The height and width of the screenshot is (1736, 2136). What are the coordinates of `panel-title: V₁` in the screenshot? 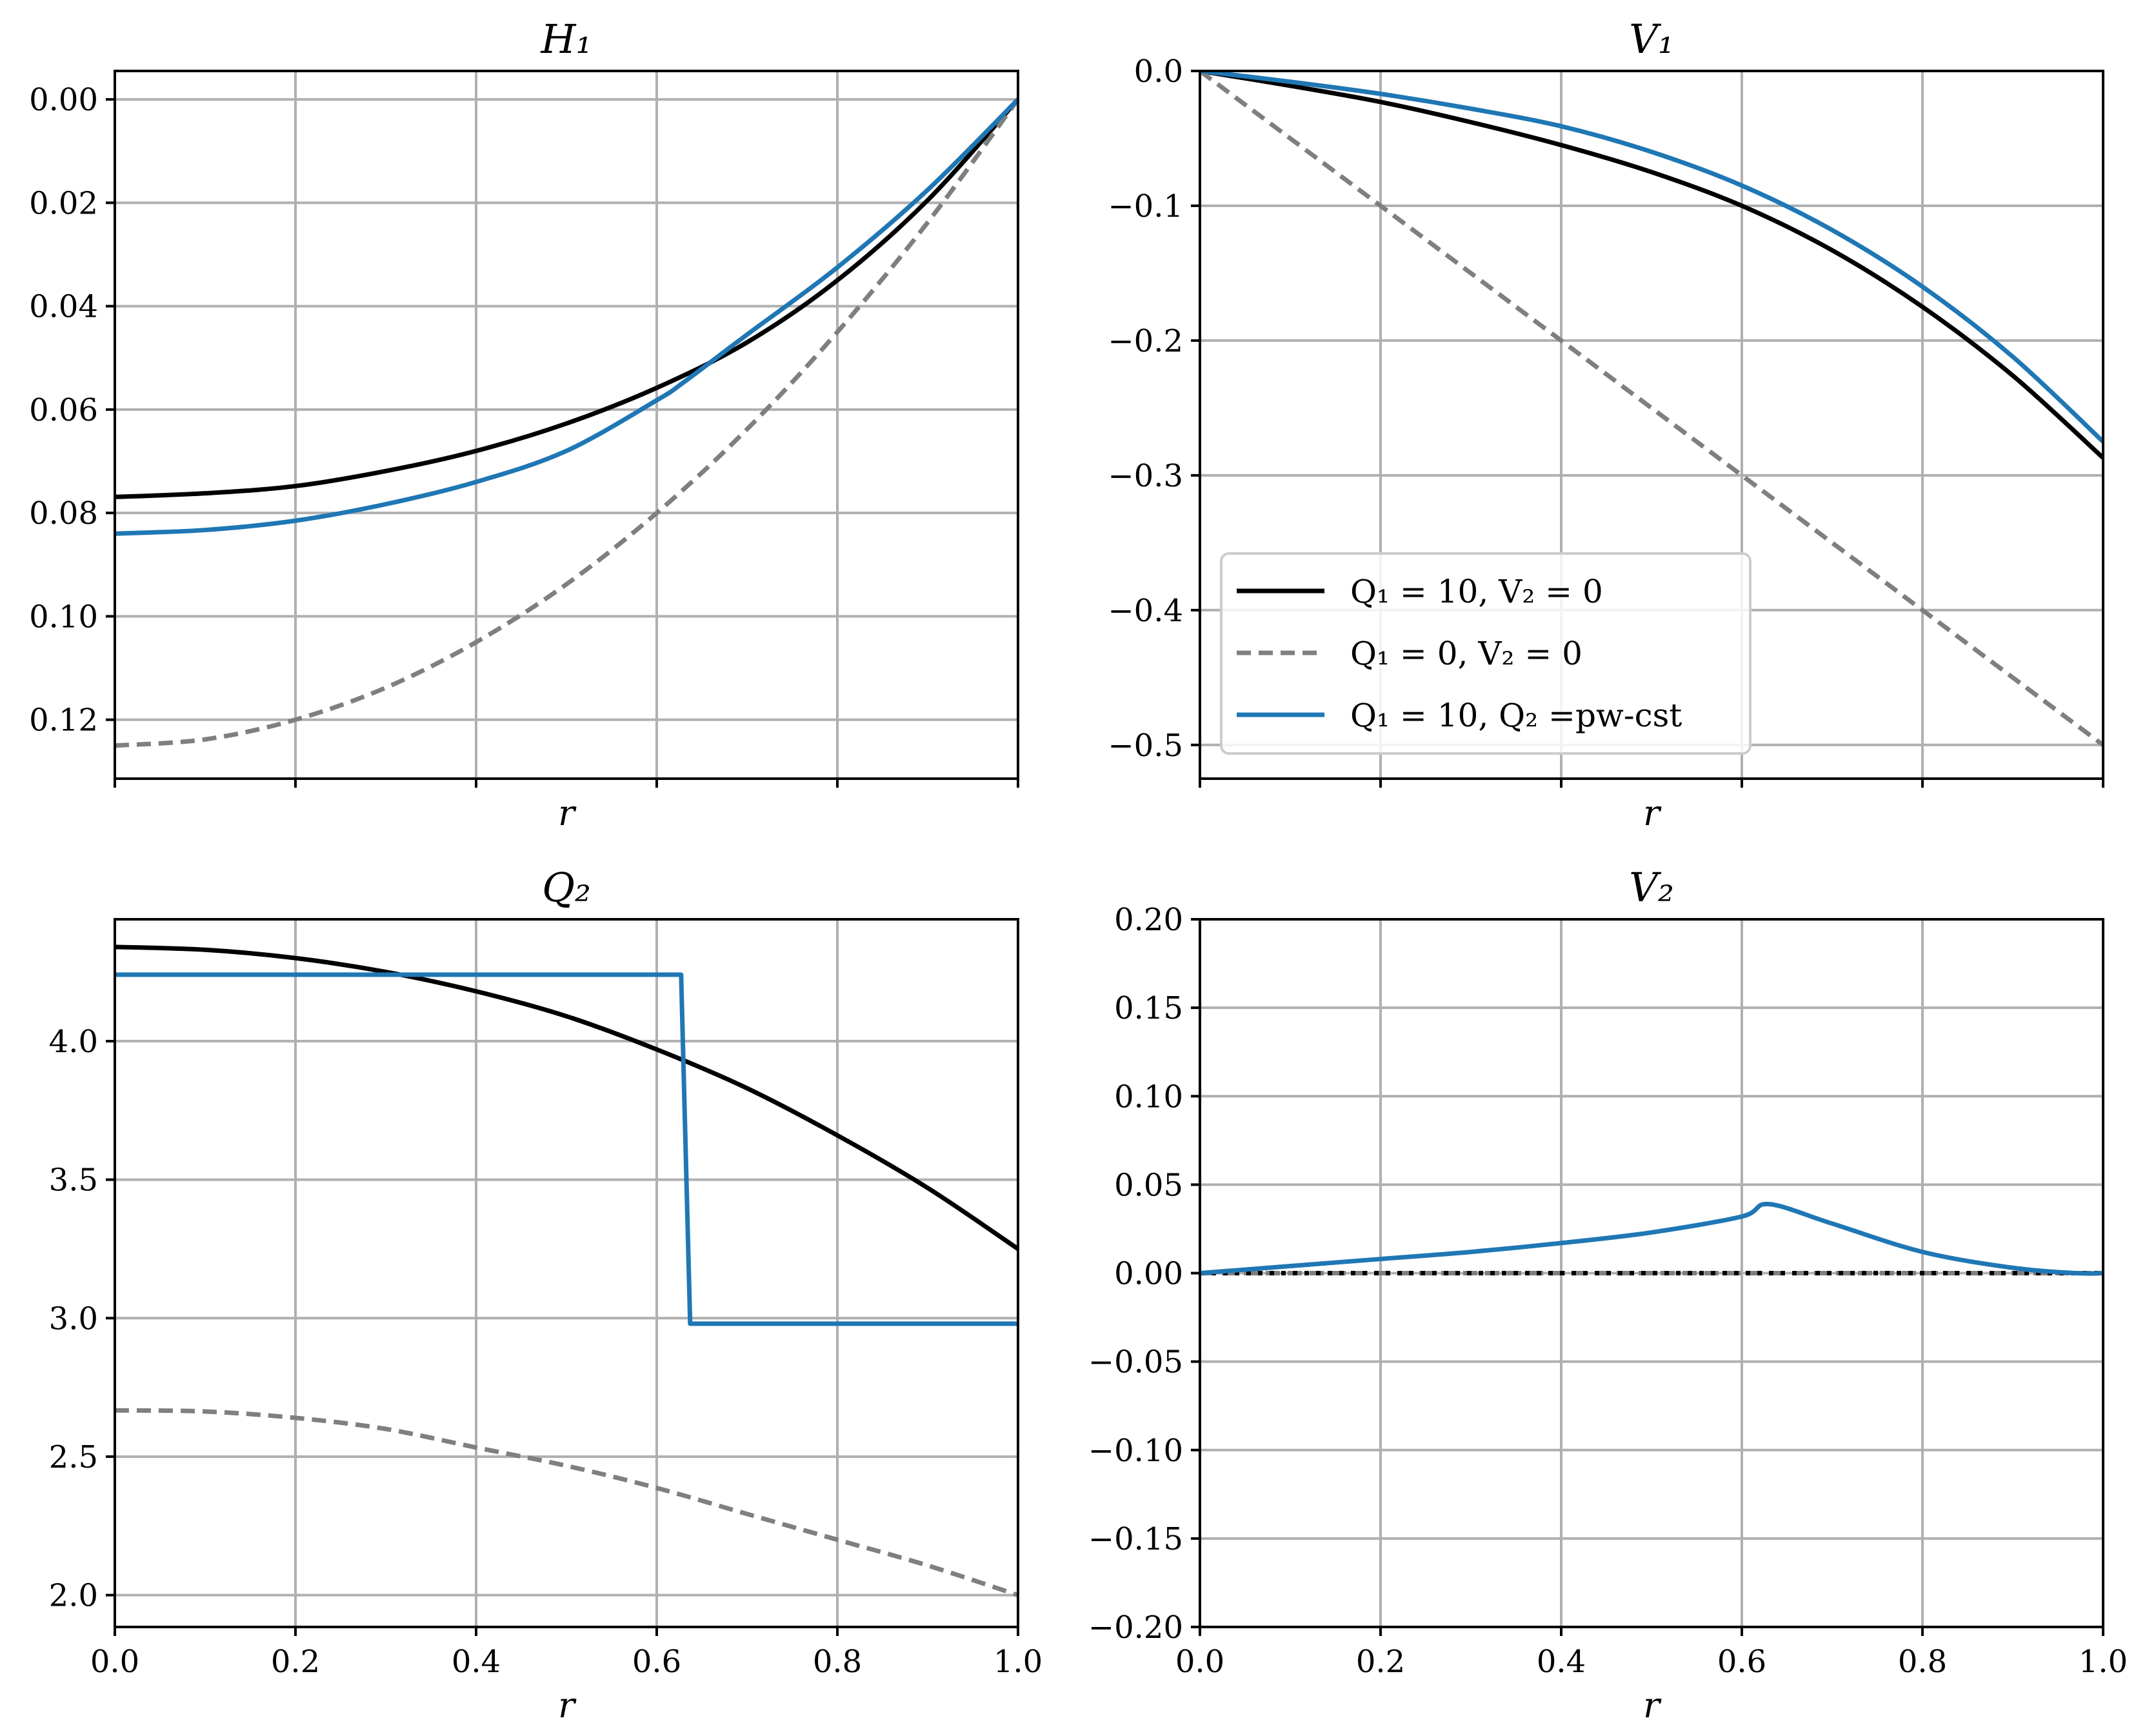 It's located at (1651, 39).